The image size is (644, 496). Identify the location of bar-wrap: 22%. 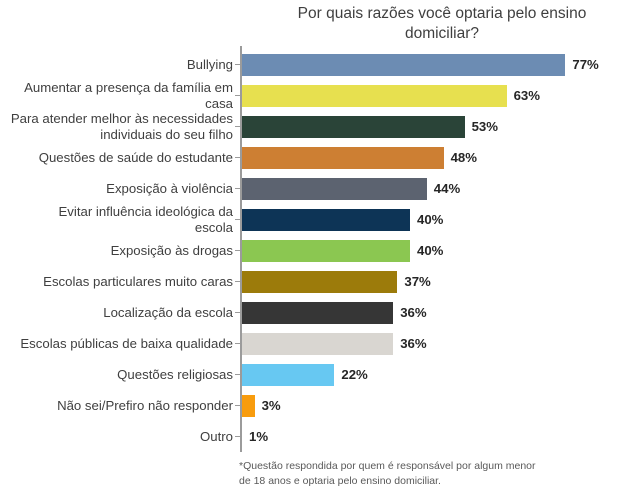
(305, 374).